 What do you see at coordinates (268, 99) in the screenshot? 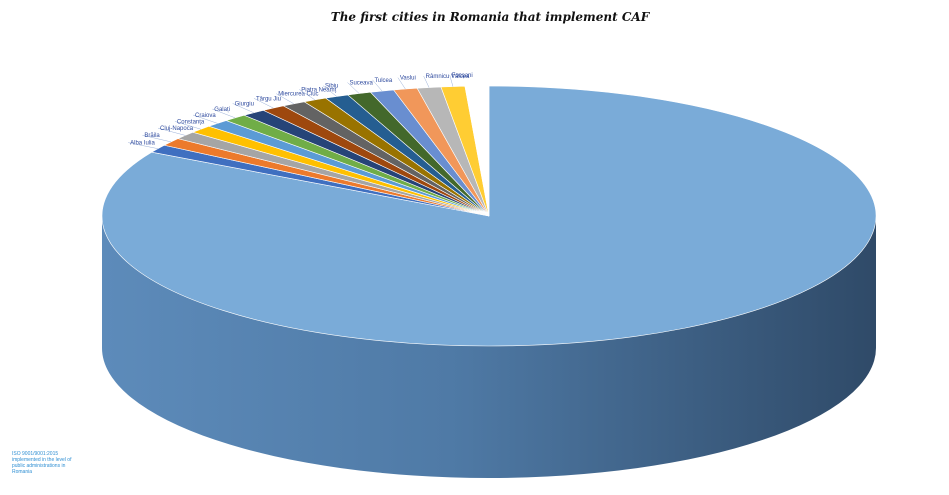
I see `slice-label-9: Târgu Jiu` at bounding box center [268, 99].